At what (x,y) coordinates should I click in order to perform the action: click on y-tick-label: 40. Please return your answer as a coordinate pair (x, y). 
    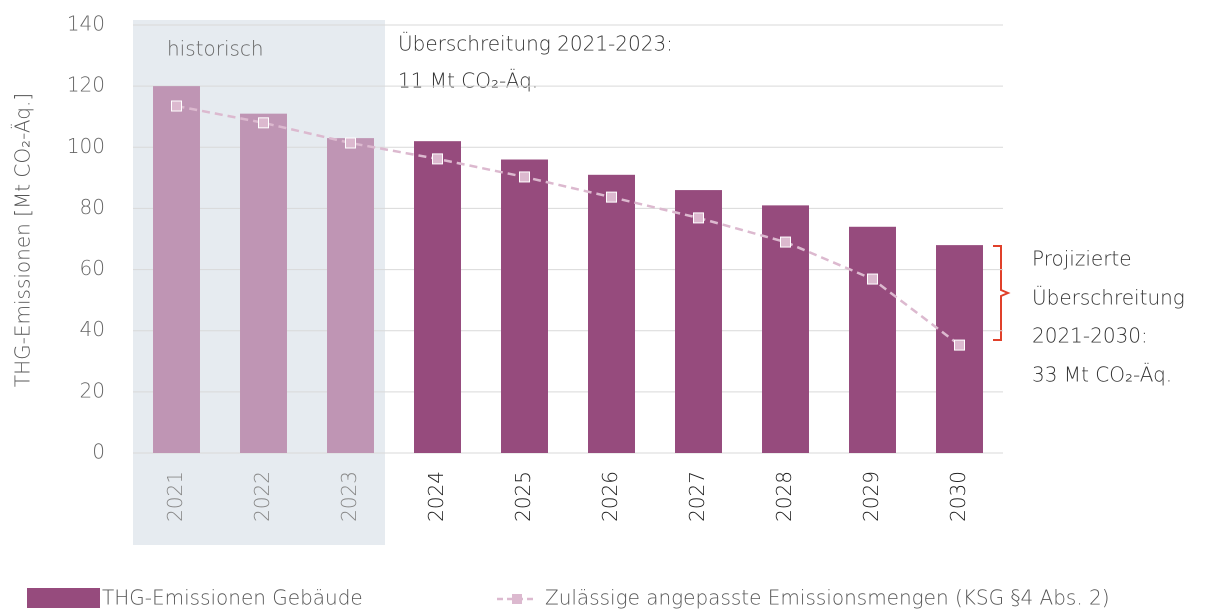
    Looking at the image, I should click on (92, 329).